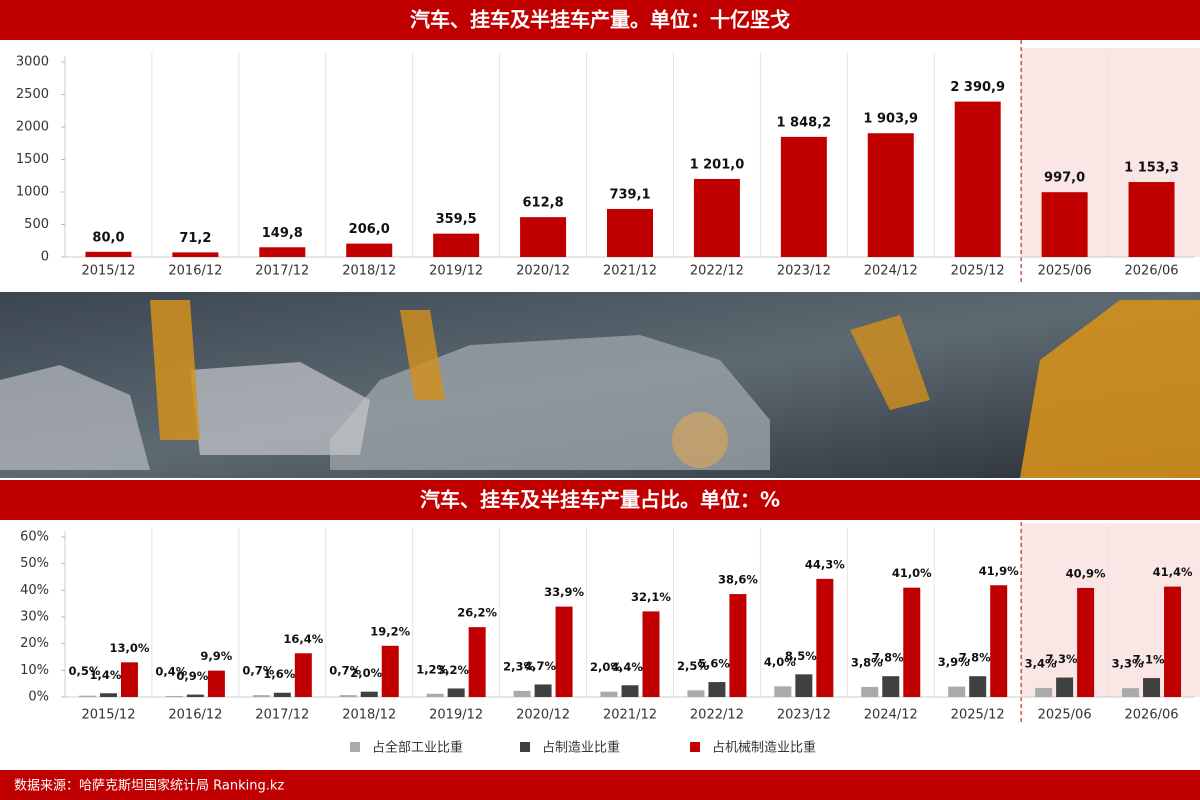  What do you see at coordinates (825, 564) in the screenshot?
I see `value-label: 44,3%` at bounding box center [825, 564].